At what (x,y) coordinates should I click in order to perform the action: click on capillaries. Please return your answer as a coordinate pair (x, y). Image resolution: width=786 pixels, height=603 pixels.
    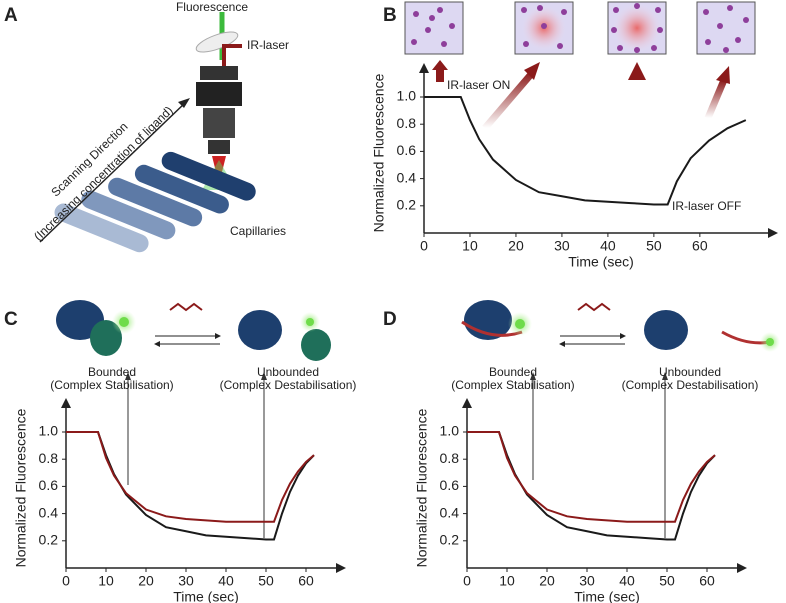
    Looking at the image, I should click on (147, 175).